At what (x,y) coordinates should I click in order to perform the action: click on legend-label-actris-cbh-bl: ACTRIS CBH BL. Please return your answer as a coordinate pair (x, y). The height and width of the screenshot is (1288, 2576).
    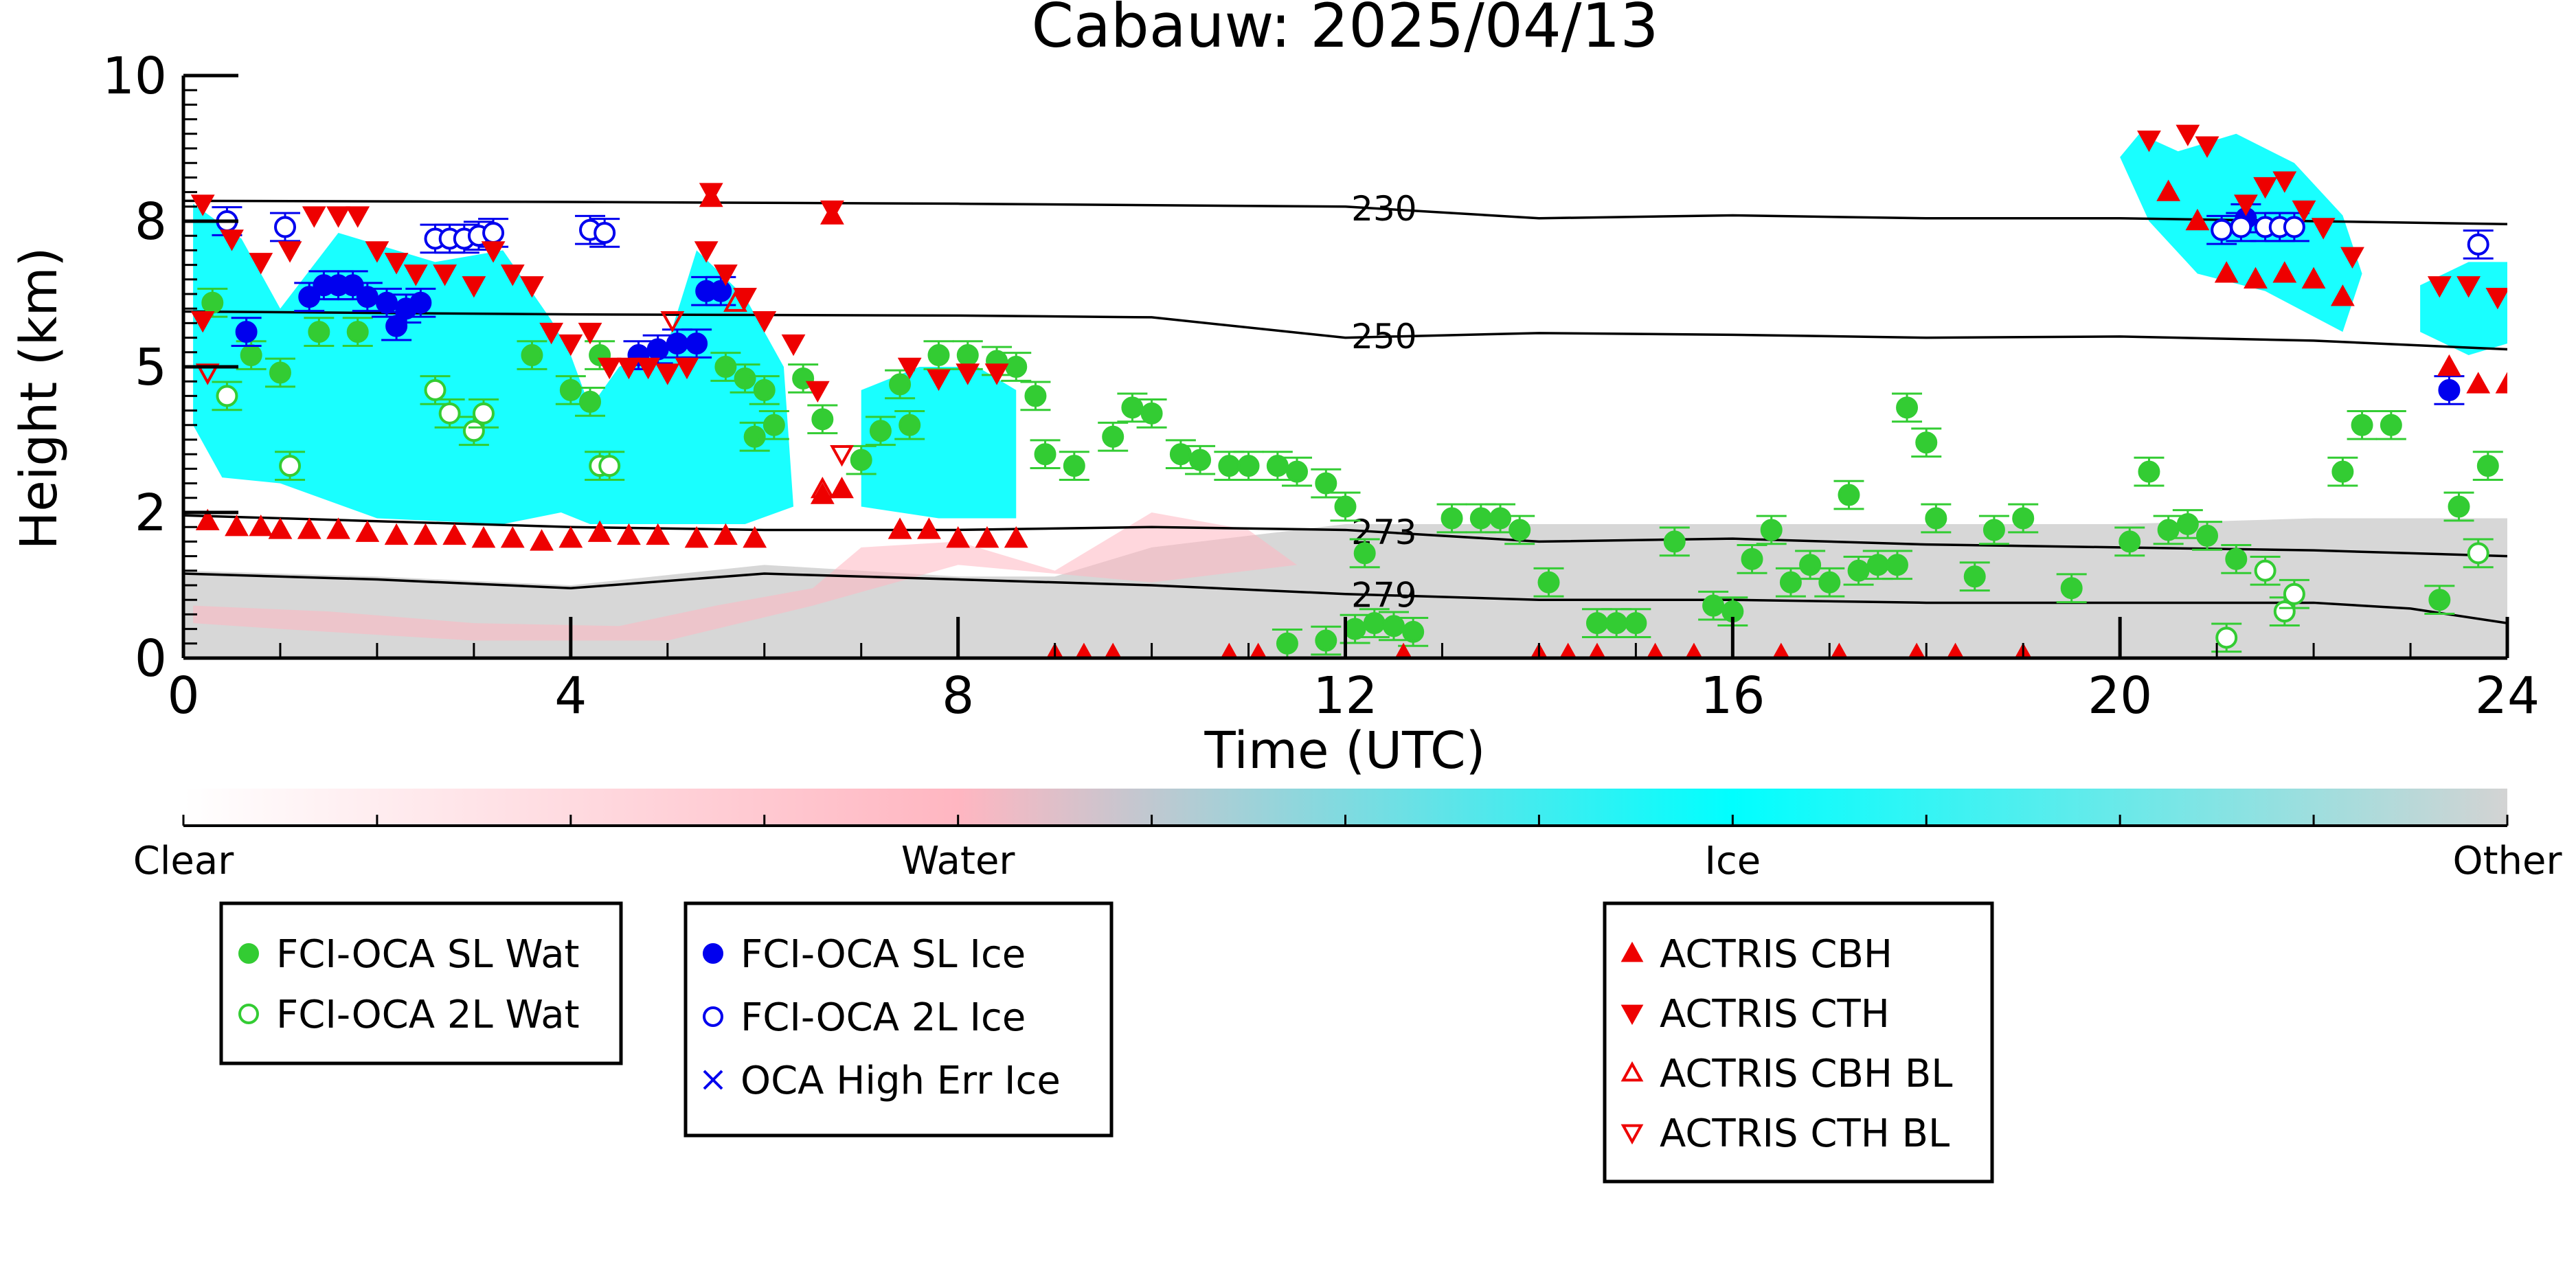
    Looking at the image, I should click on (1806, 1074).